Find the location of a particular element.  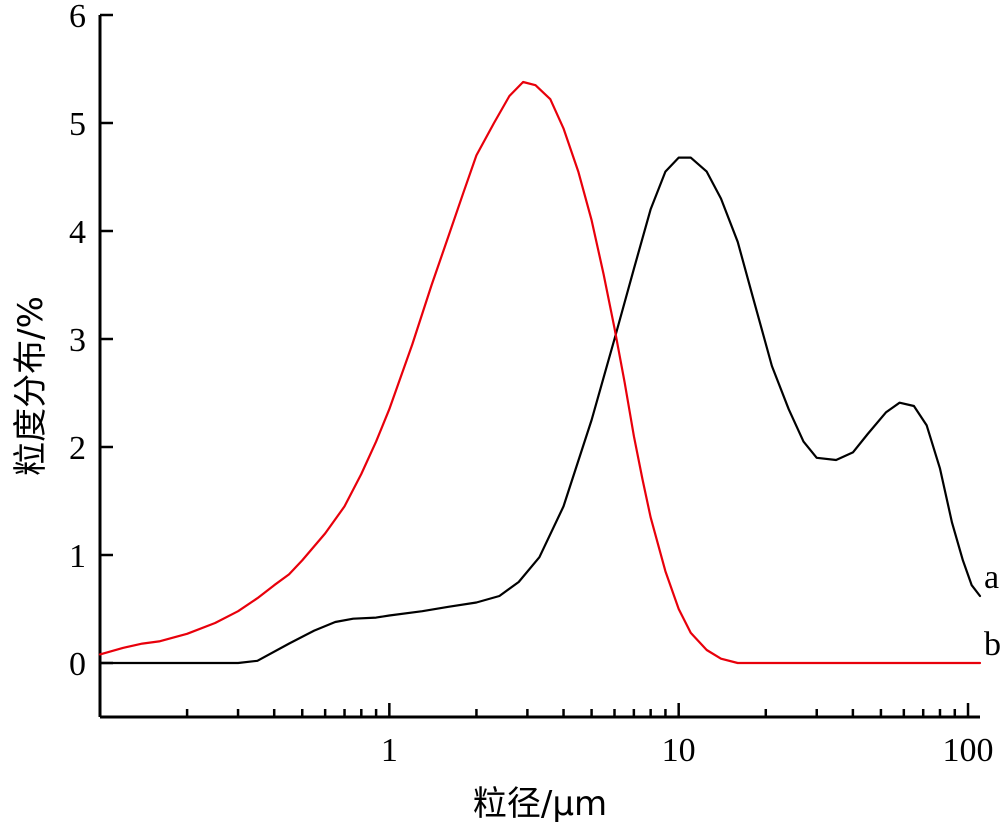

y-tick-label: 5 is located at coordinates (77, 124).